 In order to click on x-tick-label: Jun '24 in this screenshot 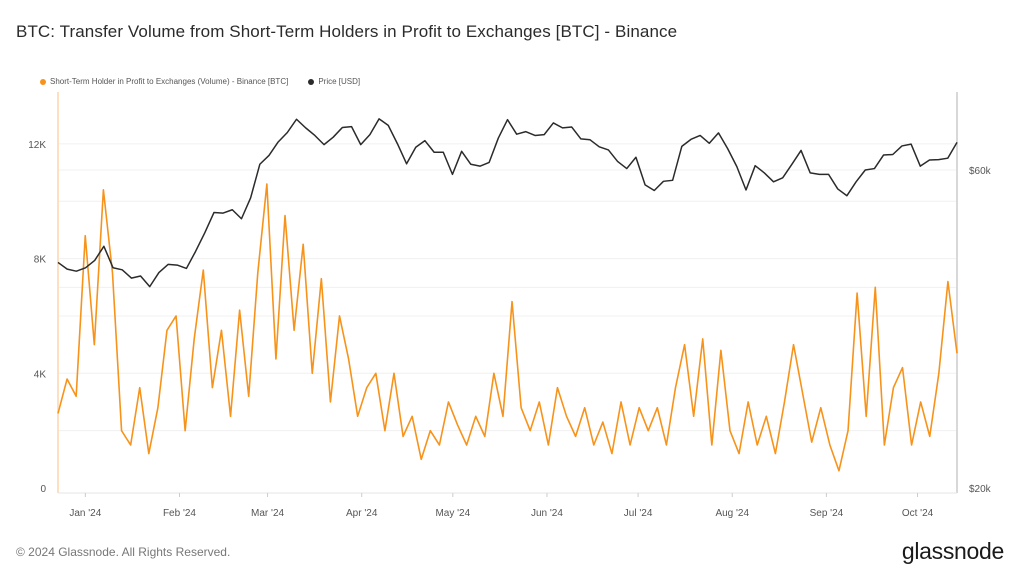, I will do `click(547, 513)`.